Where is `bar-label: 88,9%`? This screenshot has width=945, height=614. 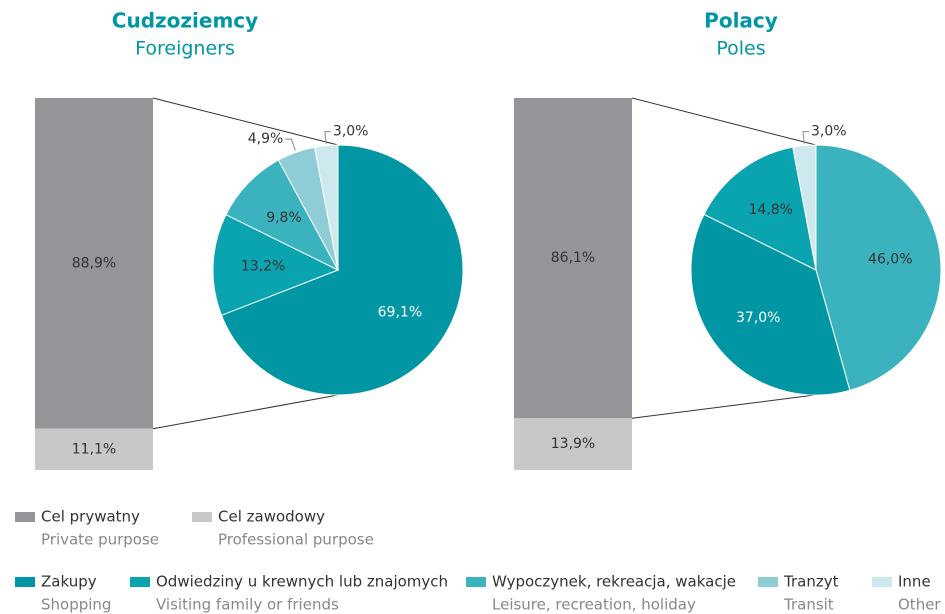 bar-label: 88,9% is located at coordinates (94, 263).